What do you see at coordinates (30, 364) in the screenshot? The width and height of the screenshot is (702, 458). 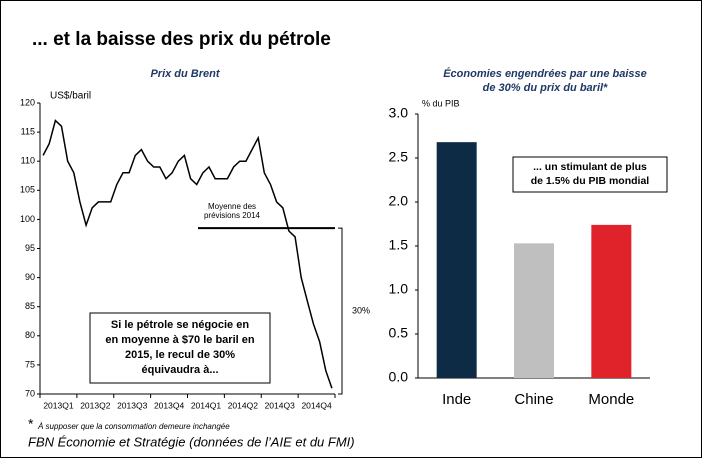 I see `y-tick-label: 75` at bounding box center [30, 364].